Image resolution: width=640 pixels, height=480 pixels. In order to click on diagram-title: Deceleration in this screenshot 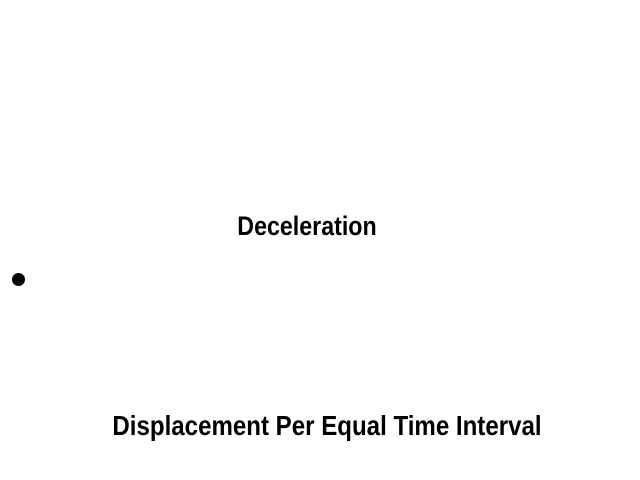, I will do `click(307, 226)`.